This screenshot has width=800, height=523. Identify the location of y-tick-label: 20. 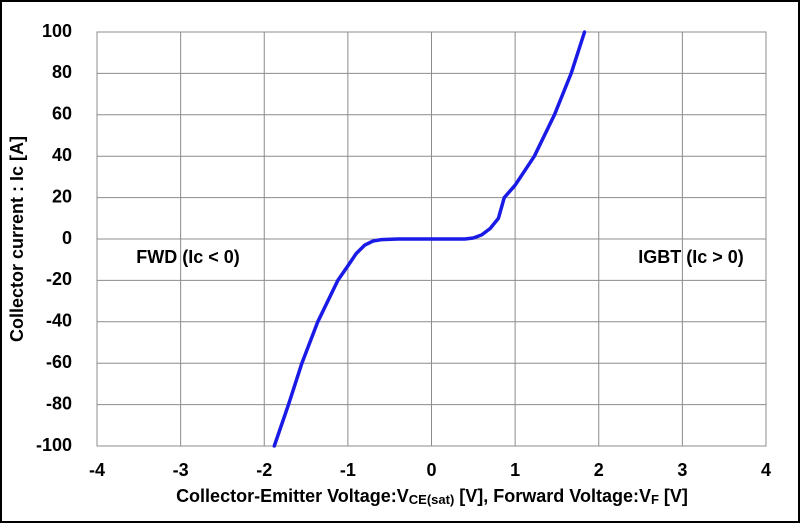
(62, 196).